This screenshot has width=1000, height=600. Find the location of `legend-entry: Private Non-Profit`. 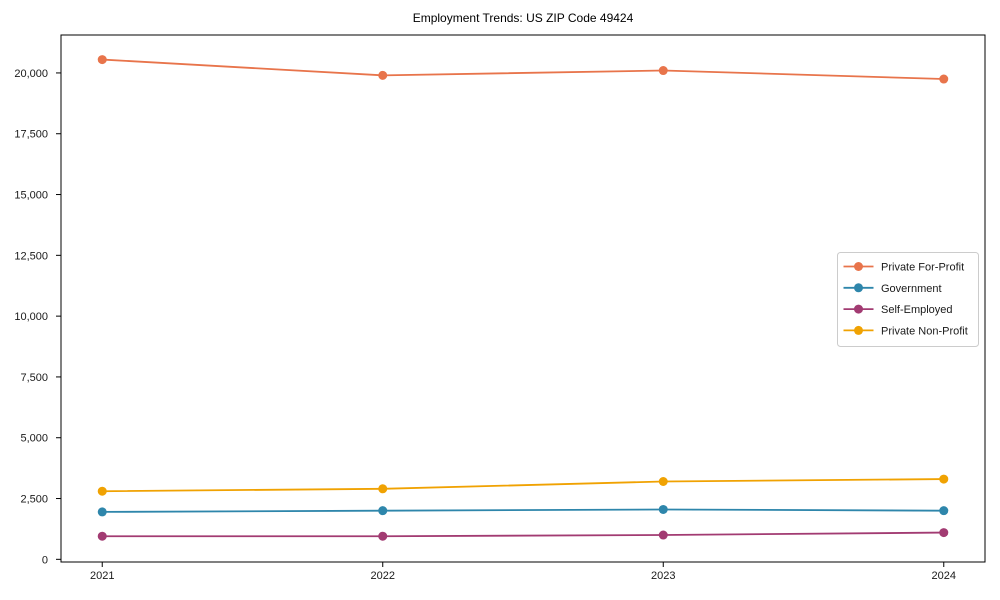

legend-entry: Private Non-Profit is located at coordinates (905, 331).